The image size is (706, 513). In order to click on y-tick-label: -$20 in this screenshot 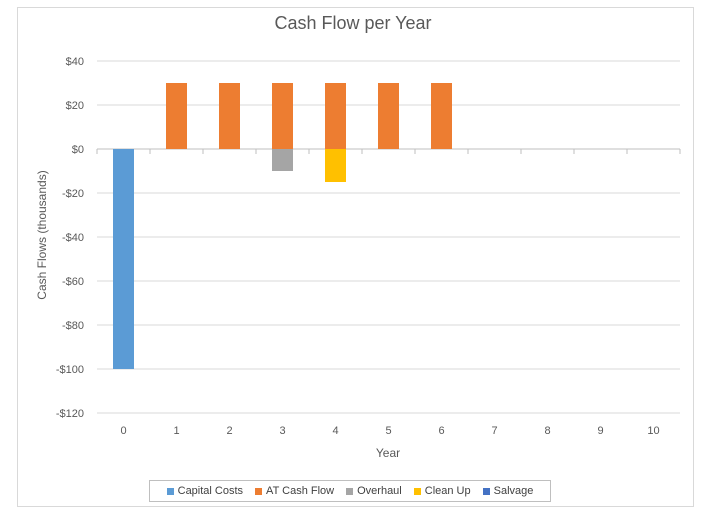, I will do `click(73, 194)`.